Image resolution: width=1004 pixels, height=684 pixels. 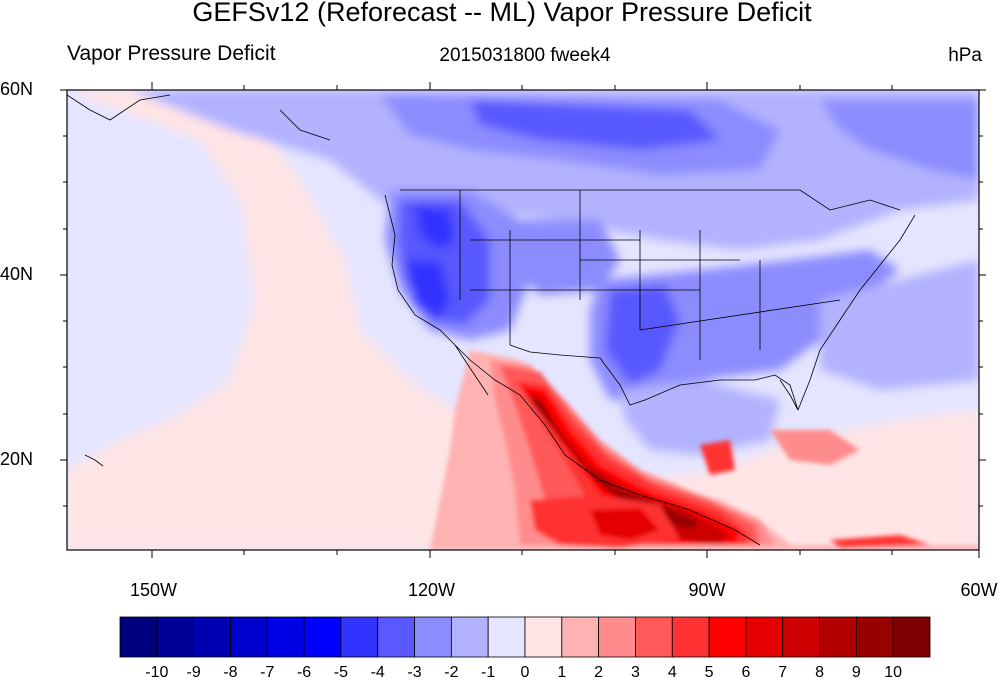 What do you see at coordinates (707, 590) in the screenshot?
I see `longitude-label: 90W` at bounding box center [707, 590].